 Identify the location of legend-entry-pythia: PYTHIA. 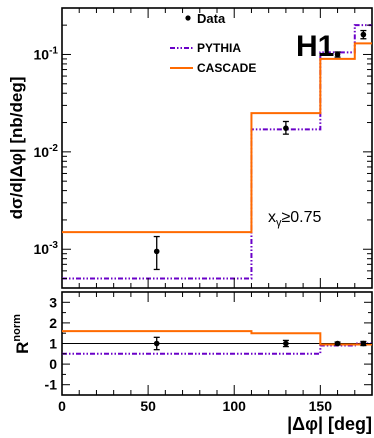
(205, 48).